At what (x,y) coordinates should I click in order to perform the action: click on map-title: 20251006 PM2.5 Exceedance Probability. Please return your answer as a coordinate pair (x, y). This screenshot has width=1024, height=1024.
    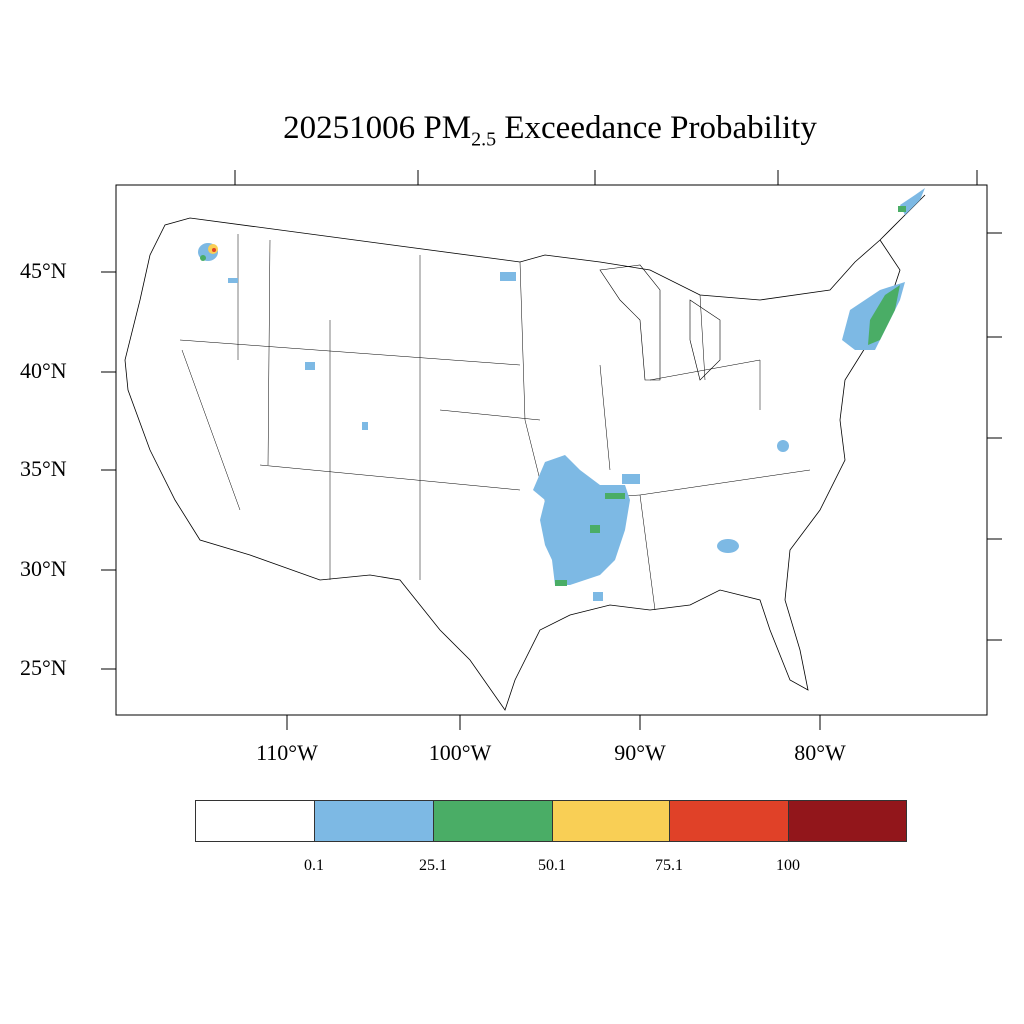
    Looking at the image, I should click on (550, 130).